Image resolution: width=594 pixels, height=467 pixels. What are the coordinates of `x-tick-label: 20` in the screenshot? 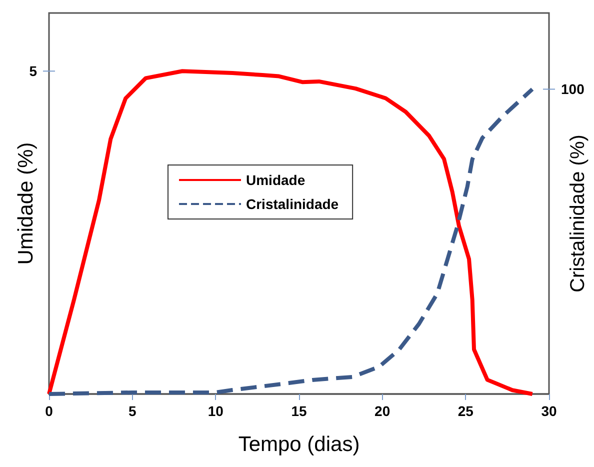 It's located at (382, 411).